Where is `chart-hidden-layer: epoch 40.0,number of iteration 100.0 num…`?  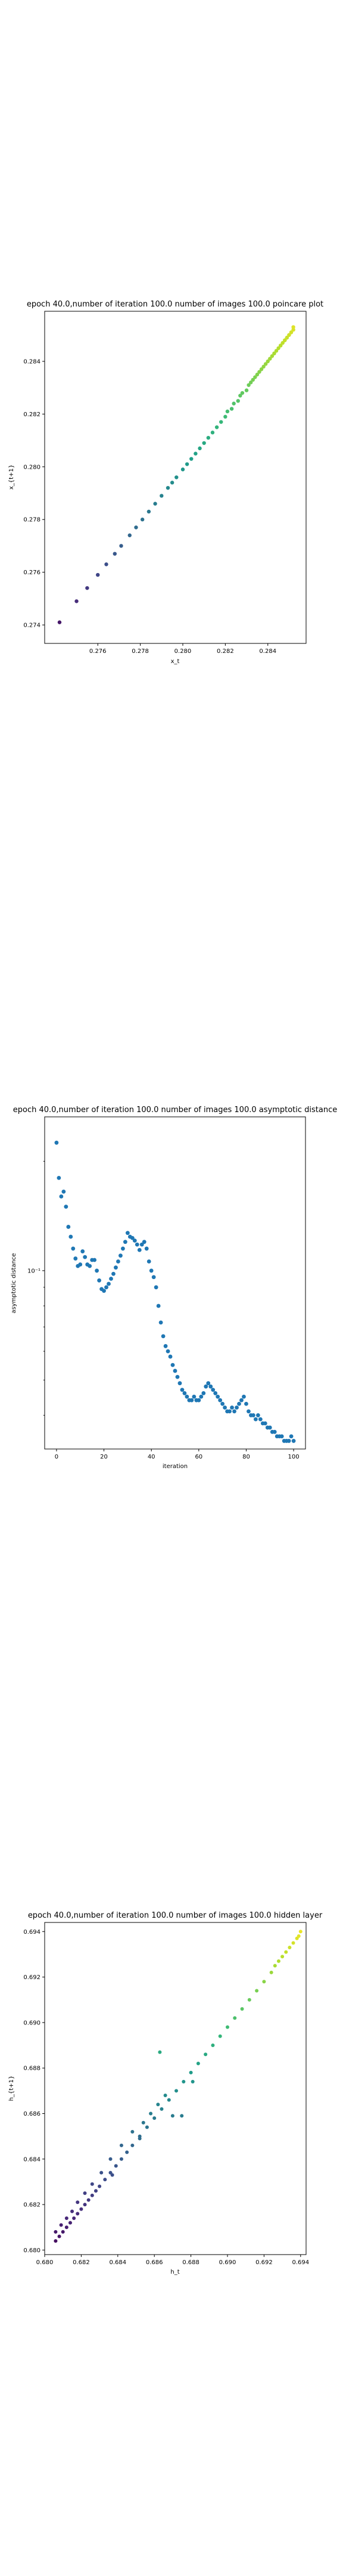 chart-hidden-layer: epoch 40.0,number of iteration 100.0 num… is located at coordinates (166, 2093).